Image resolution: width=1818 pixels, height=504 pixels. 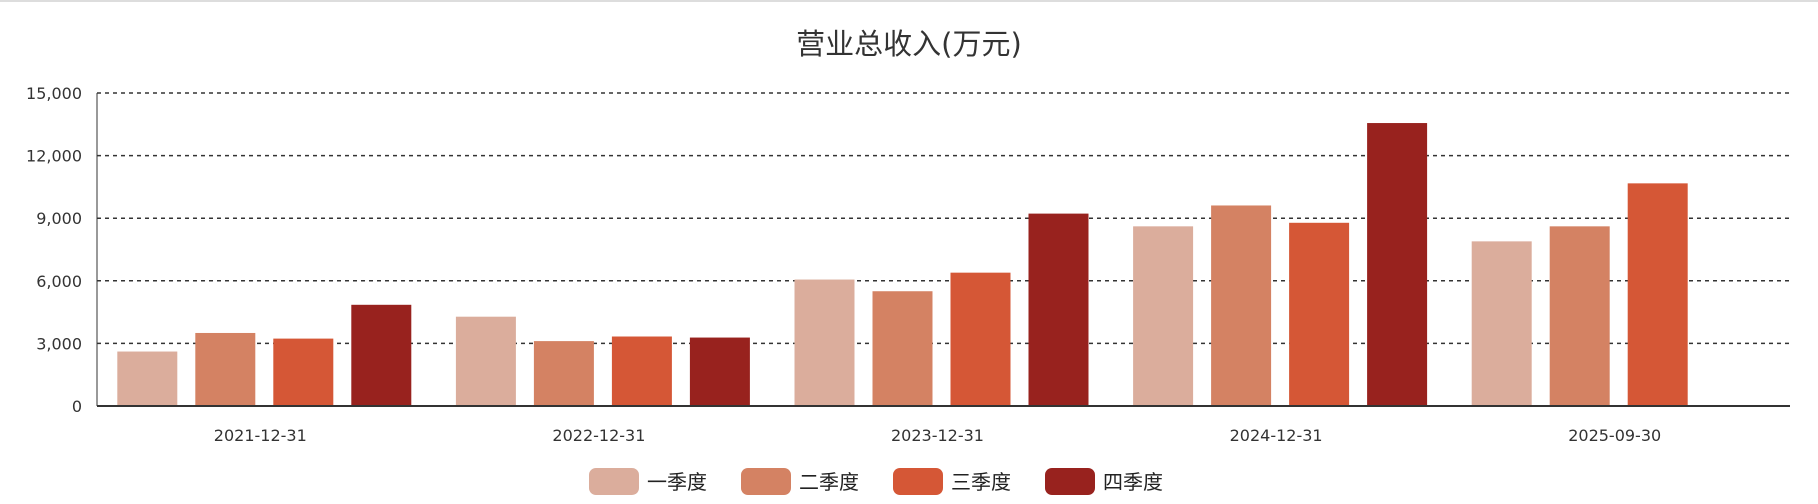 I want to click on legend-swatch-二季度, so click(x=766, y=481).